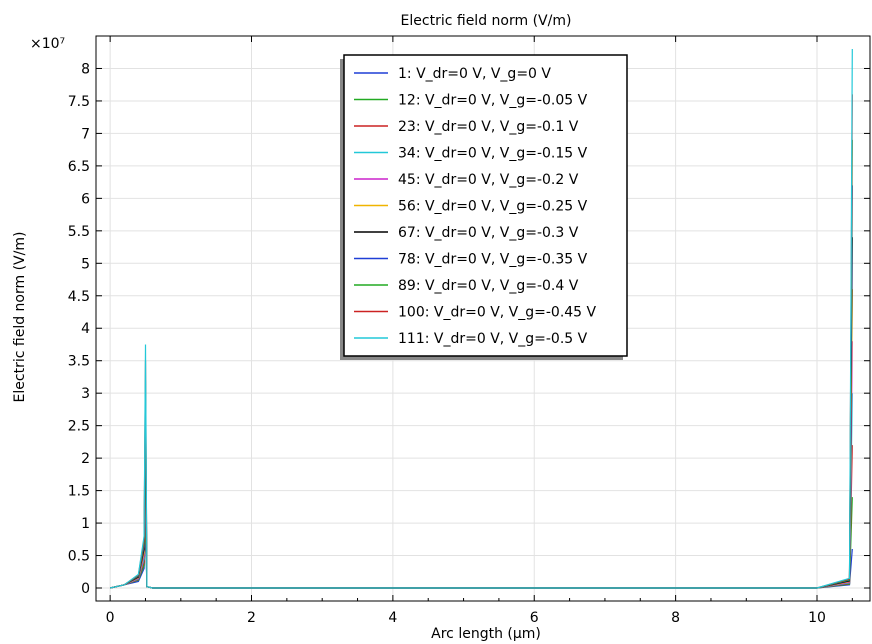 The image size is (872, 644). What do you see at coordinates (488, 180) in the screenshot?
I see `legend-entry-4: 45: V_dr=0 V, V_g=-0.2 V` at bounding box center [488, 180].